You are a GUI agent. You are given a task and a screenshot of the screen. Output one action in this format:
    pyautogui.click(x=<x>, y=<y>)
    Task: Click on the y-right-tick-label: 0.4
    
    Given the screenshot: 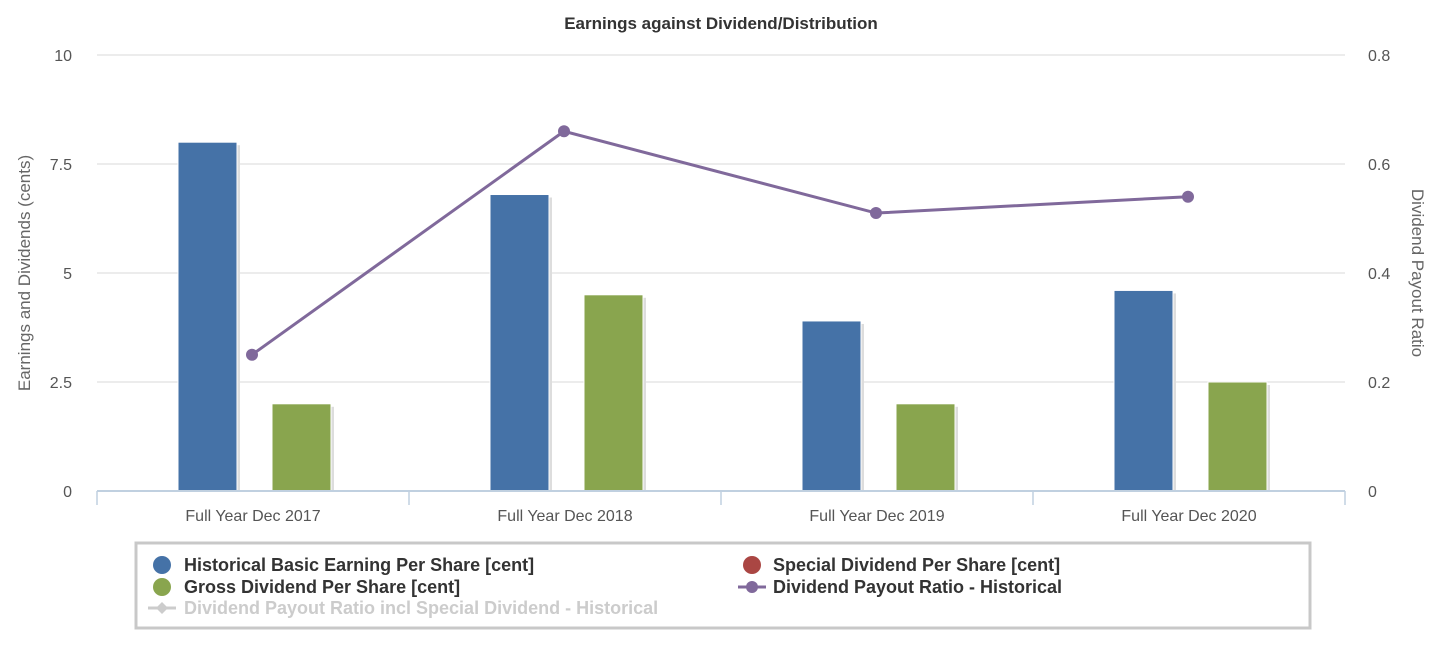 What is the action you would take?
    pyautogui.click(x=1379, y=274)
    